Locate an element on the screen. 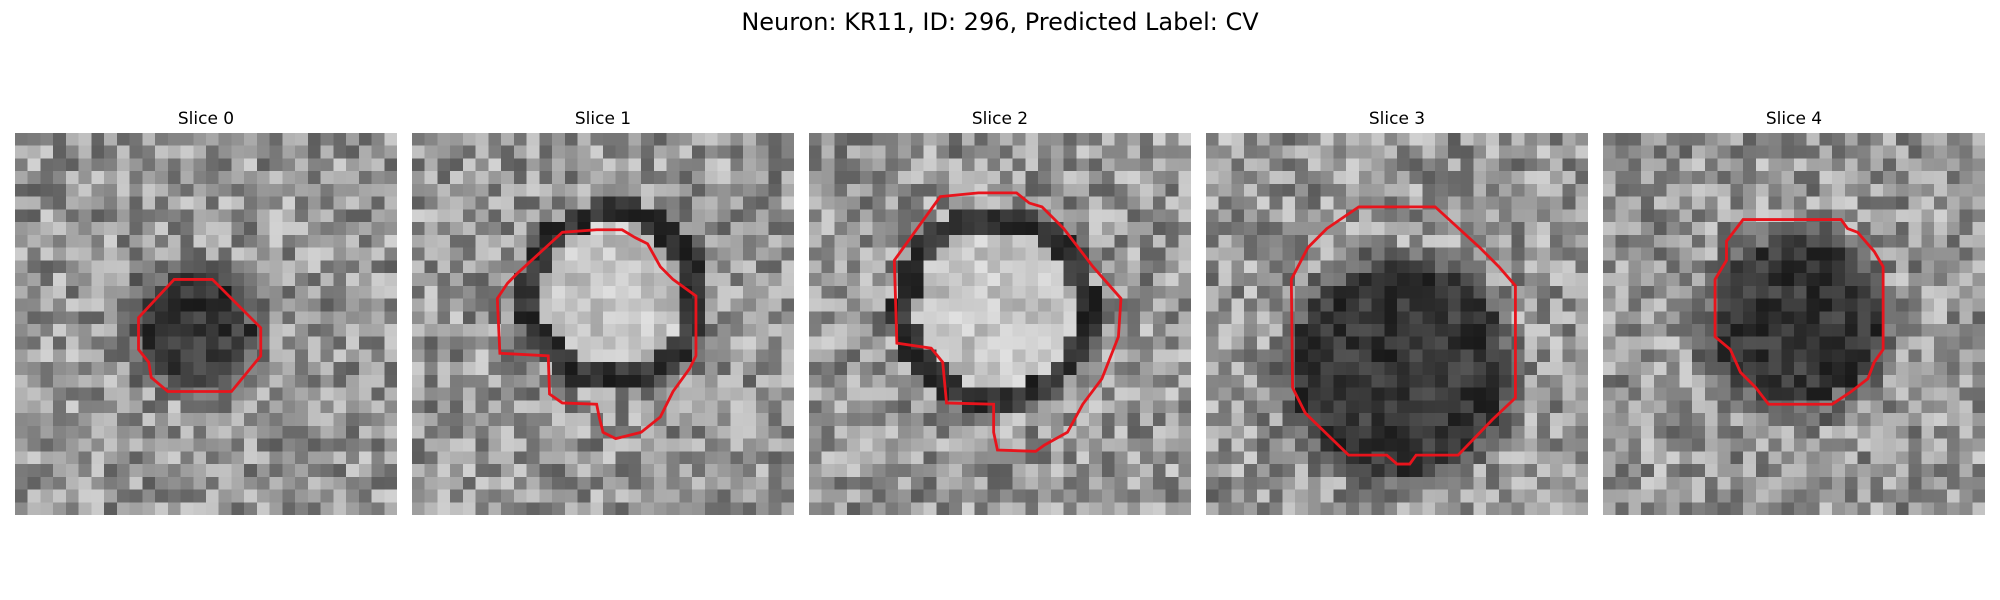  slice-title: Slice 0 is located at coordinates (206, 119).